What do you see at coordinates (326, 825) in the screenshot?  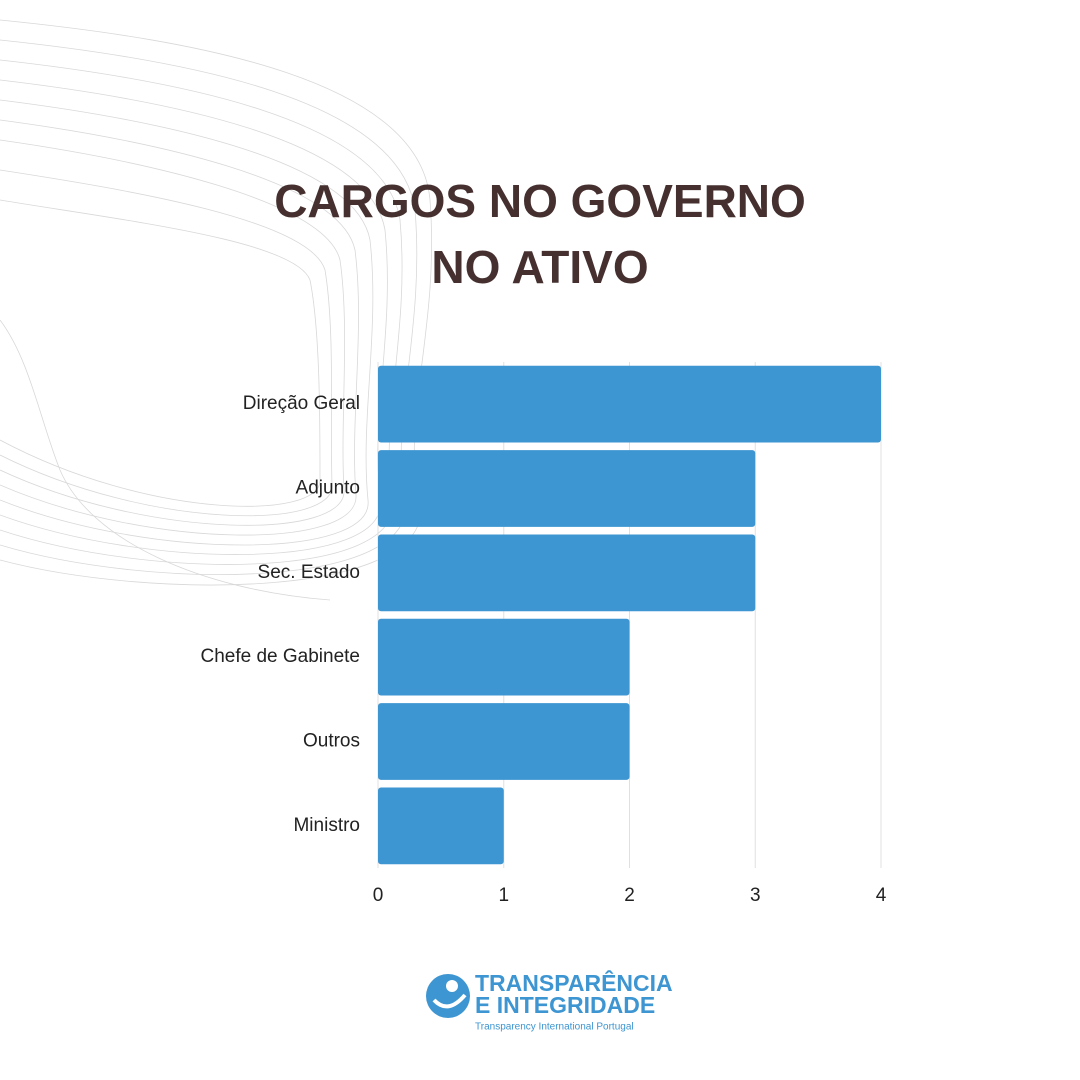 I see `y-tick-label: Ministro` at bounding box center [326, 825].